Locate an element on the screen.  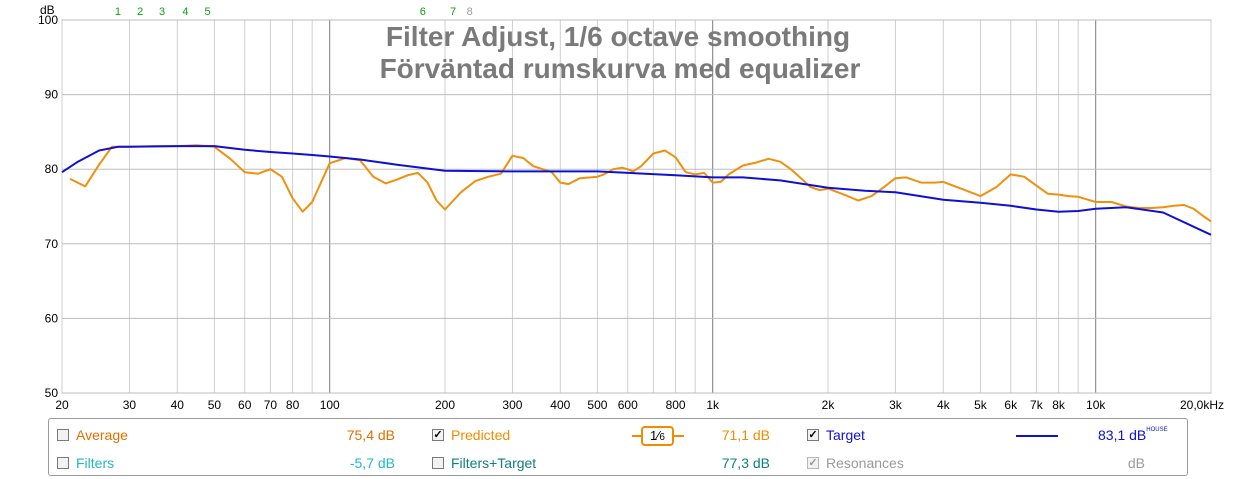
x-tick-label: 80 is located at coordinates (293, 405).